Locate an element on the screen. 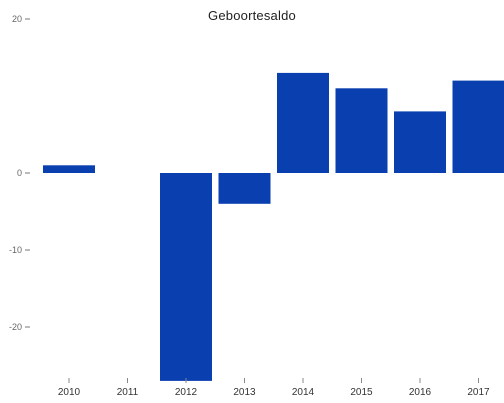 Image resolution: width=504 pixels, height=403 pixels. y-axis-ticks: 20 0 -10 -20 is located at coordinates (19, 173).